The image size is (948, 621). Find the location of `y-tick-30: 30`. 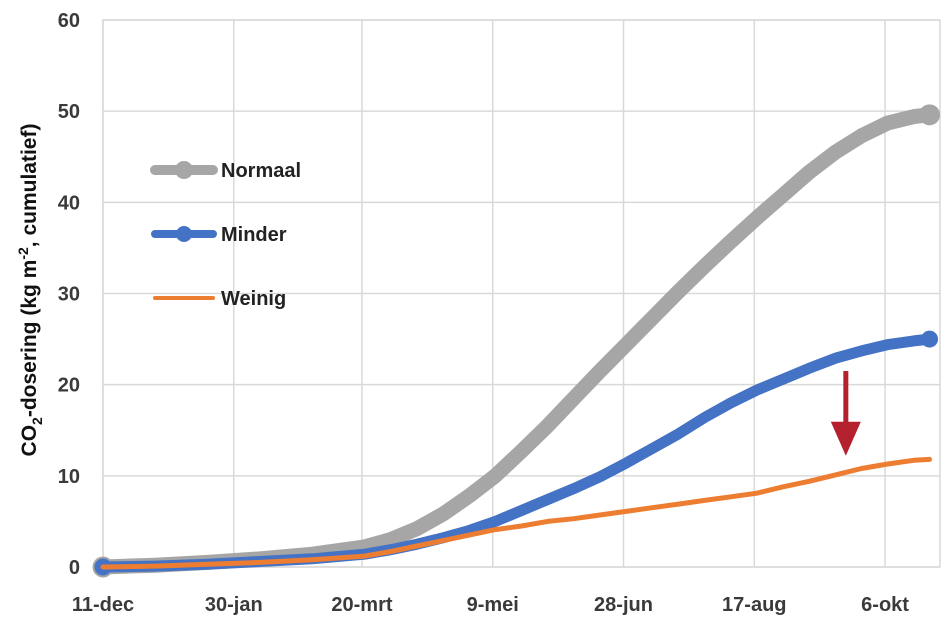

y-tick-30: 30 is located at coordinates (69, 295).